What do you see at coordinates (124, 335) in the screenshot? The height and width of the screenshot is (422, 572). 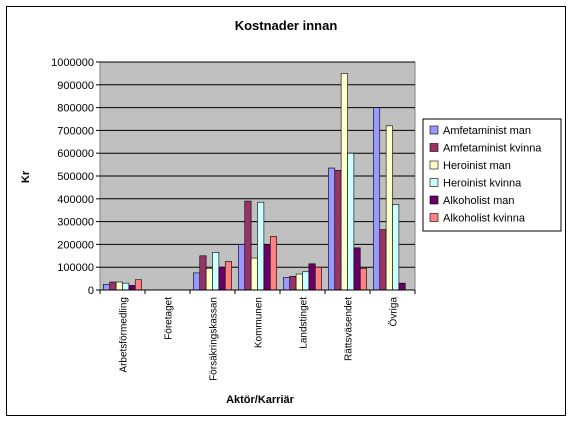 I see `x-tick-label: Arbetsförmedling` at bounding box center [124, 335].